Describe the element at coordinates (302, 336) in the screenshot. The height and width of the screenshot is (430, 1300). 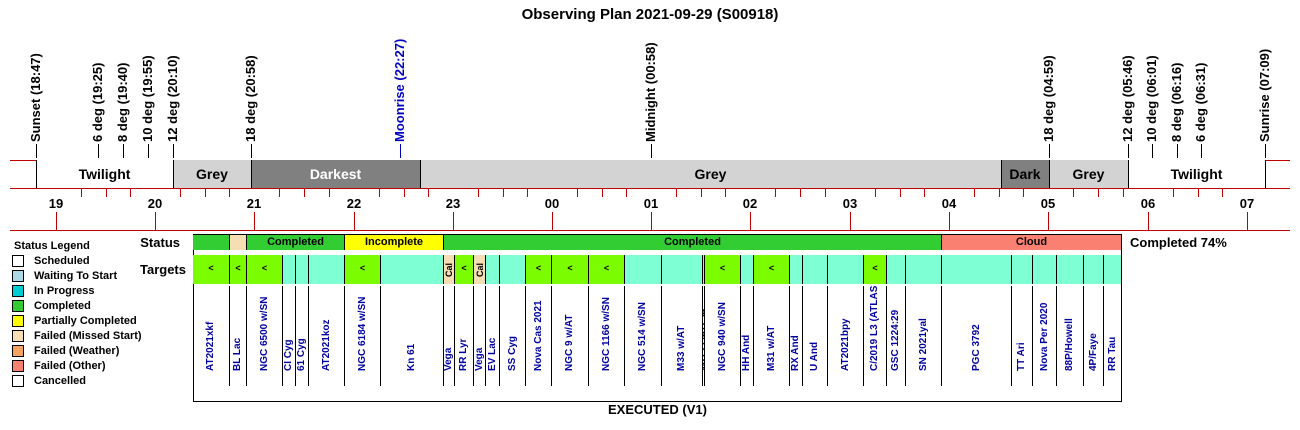
I see `target-name-cell: 61 Cyg` at that location.